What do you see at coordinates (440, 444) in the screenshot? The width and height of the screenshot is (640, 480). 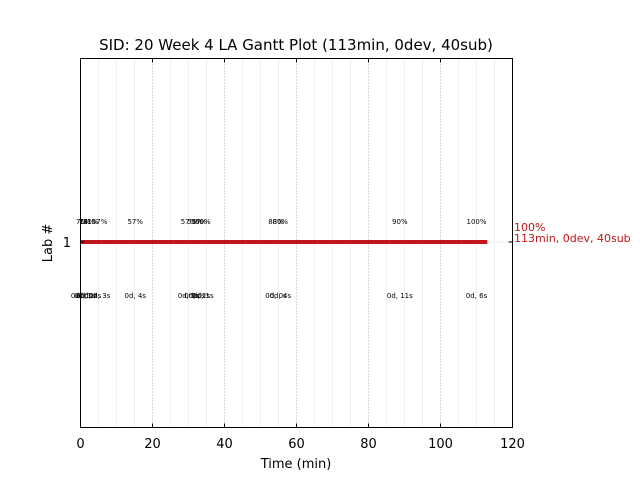 I see `x-tick-label: 100` at bounding box center [440, 444].